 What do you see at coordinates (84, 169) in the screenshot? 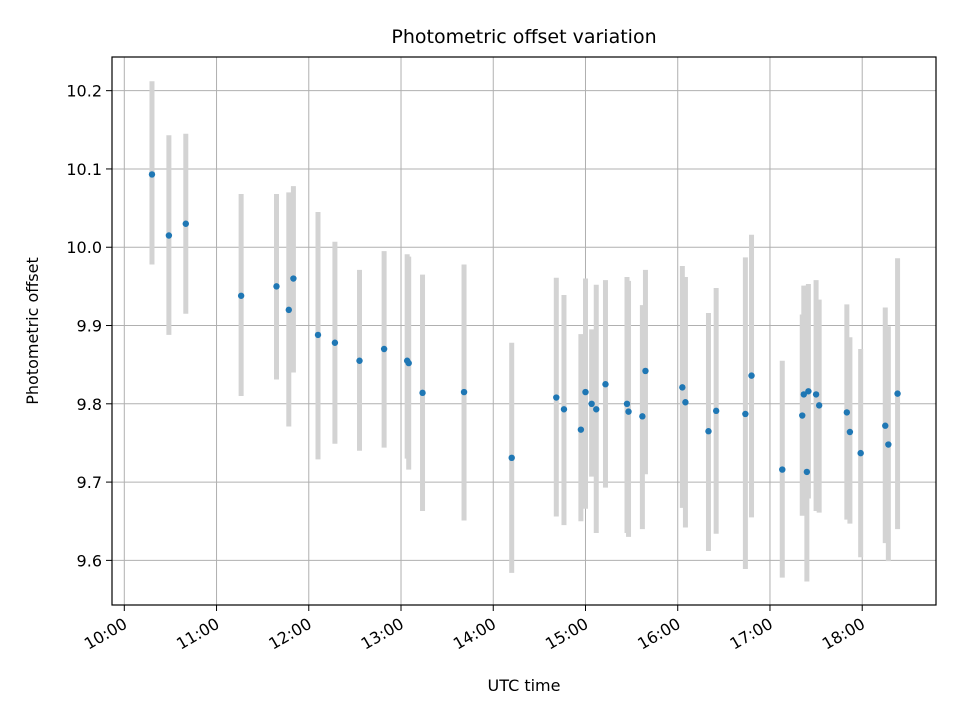
I see `y-tick-label: 10.1` at bounding box center [84, 169].